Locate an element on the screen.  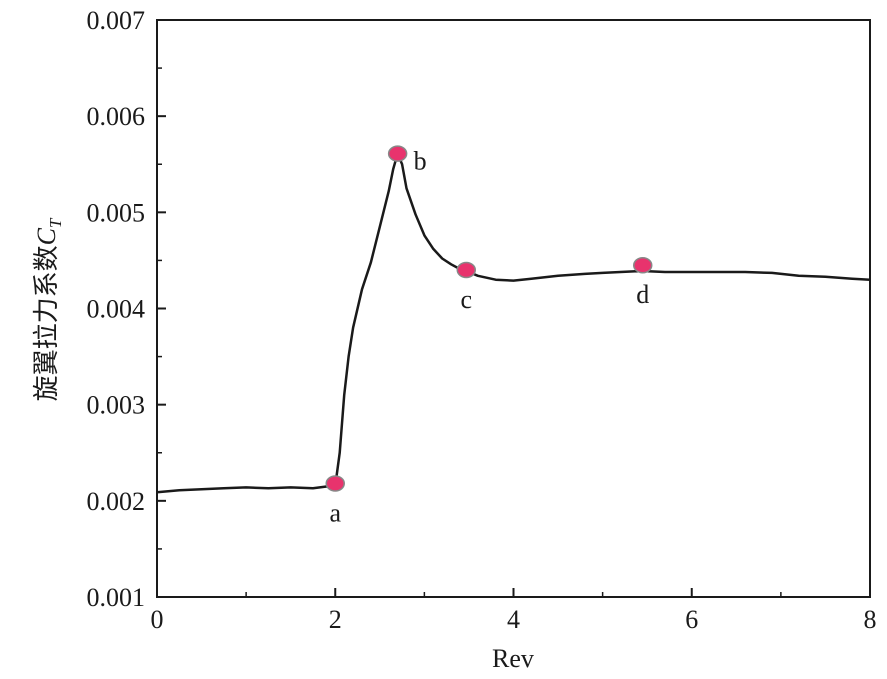
x-tick-label: 8 is located at coordinates (870, 619).